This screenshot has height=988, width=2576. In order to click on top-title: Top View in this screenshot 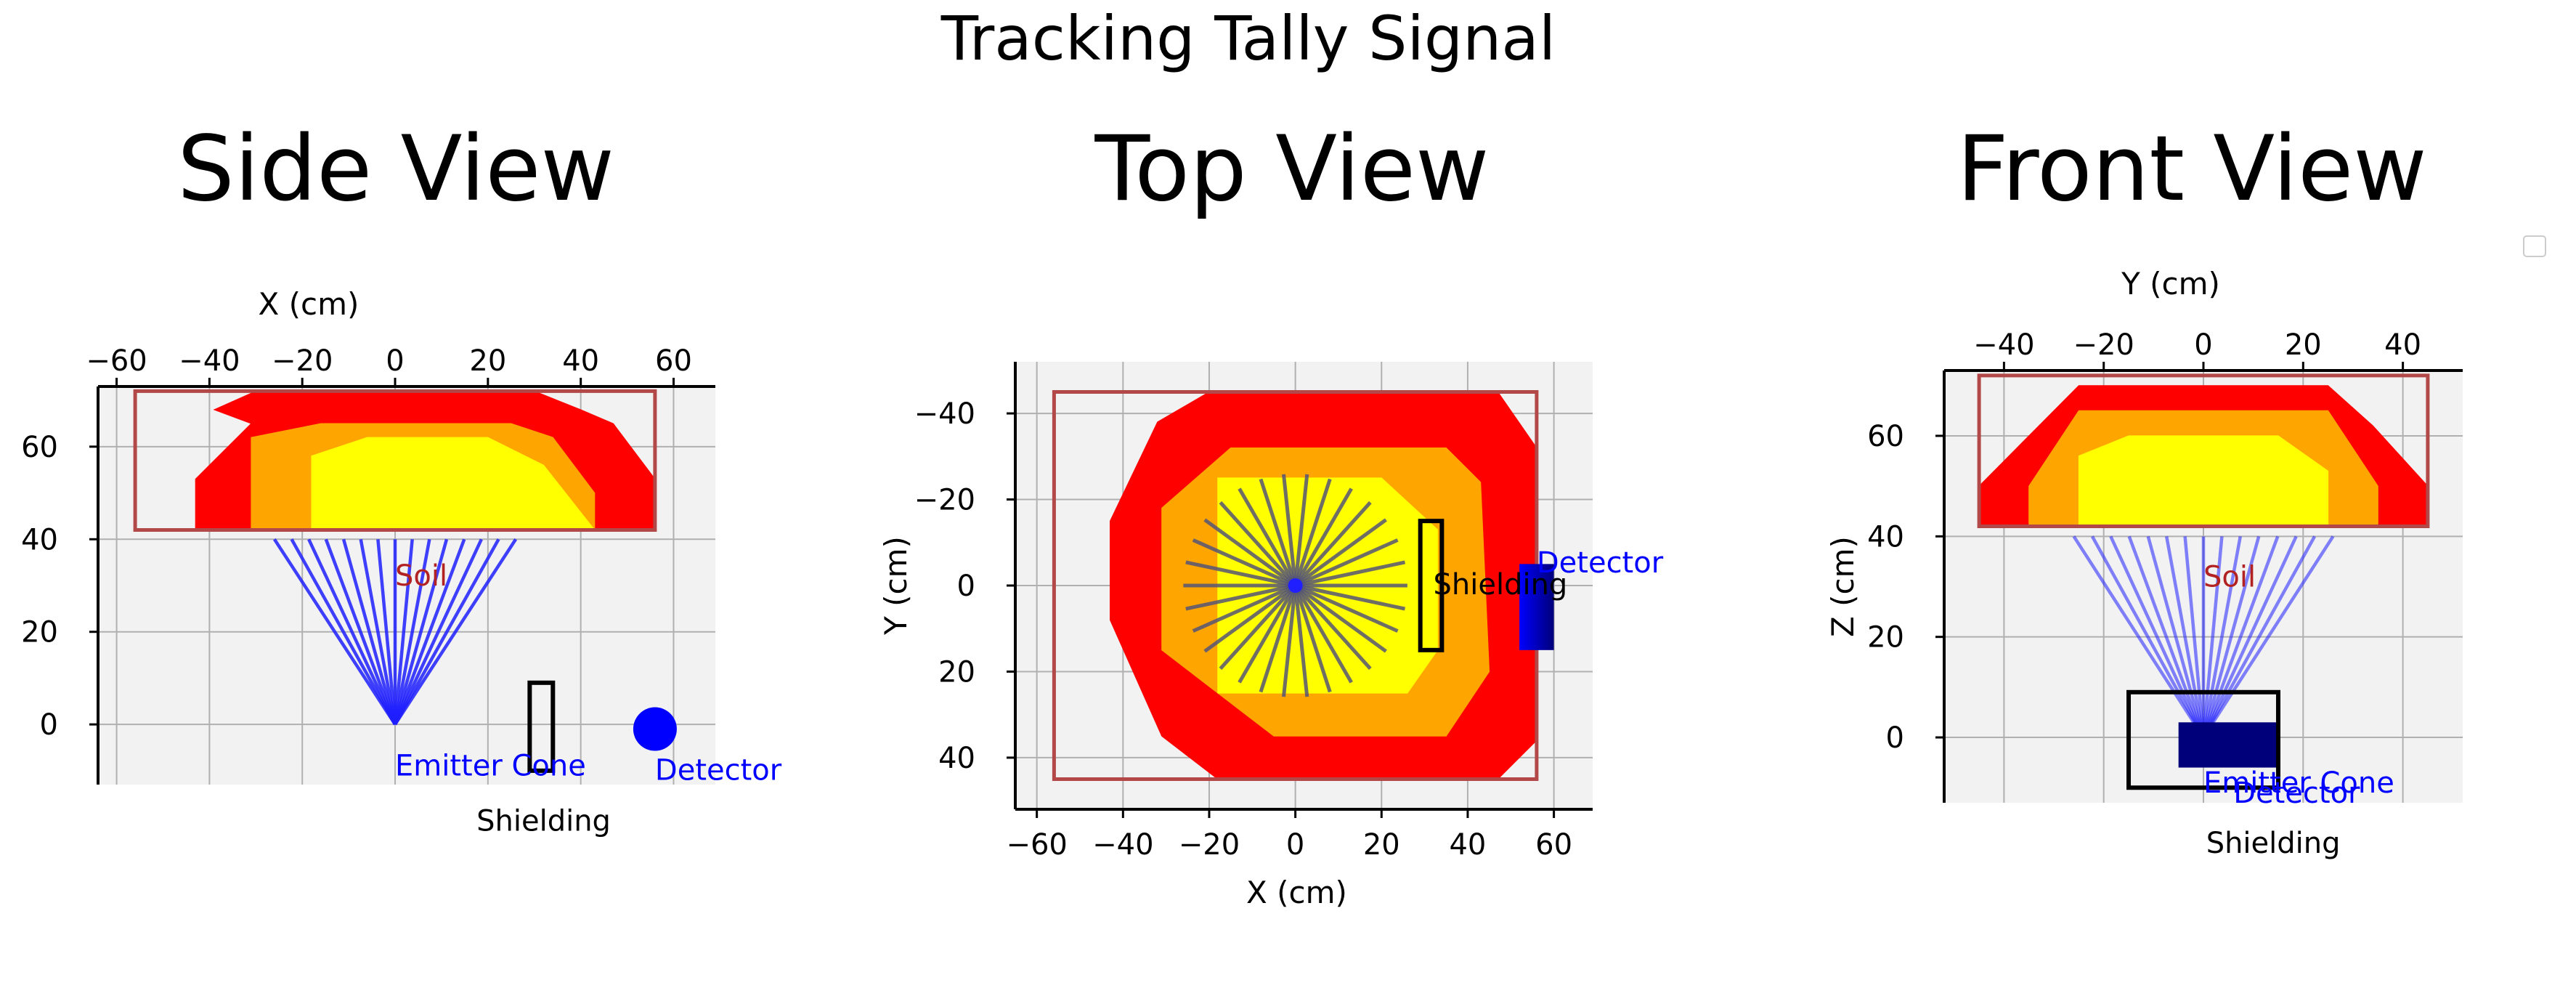, I will do `click(1292, 169)`.